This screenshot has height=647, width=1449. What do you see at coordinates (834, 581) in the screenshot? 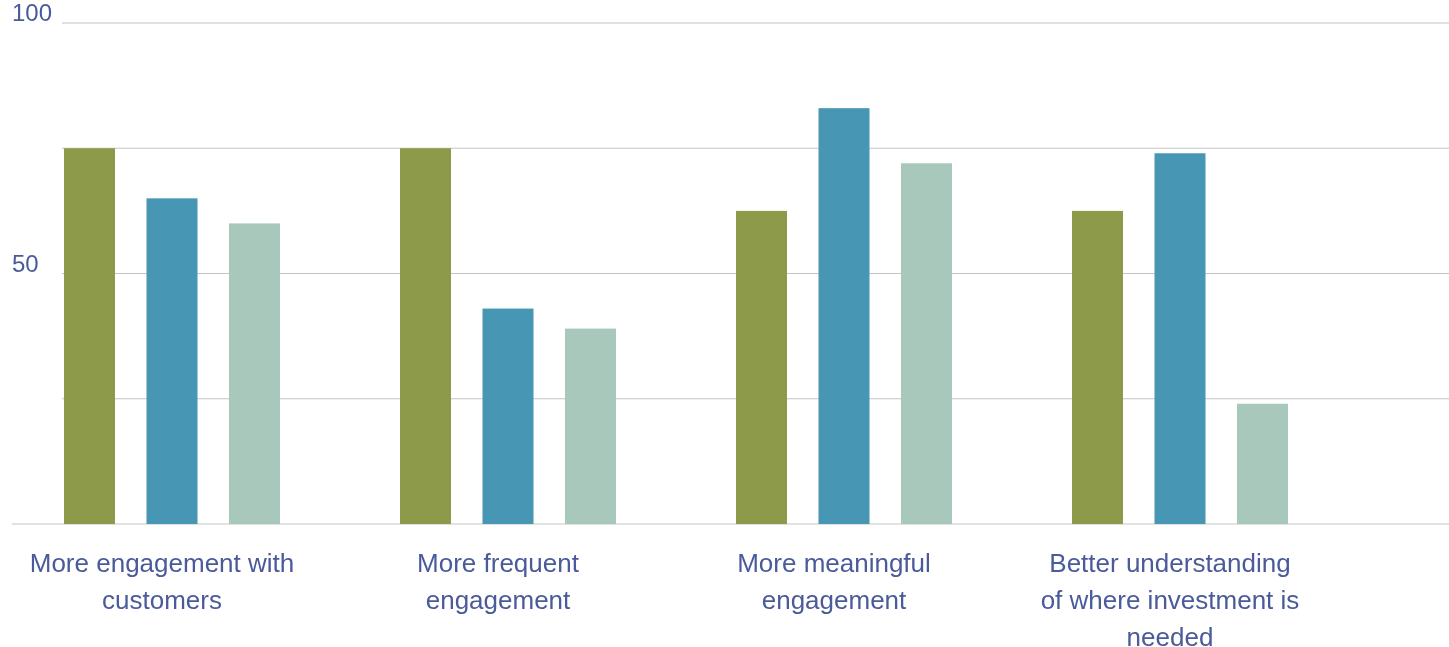
I see `x-tick-label: More meaningful engagement` at bounding box center [834, 581].